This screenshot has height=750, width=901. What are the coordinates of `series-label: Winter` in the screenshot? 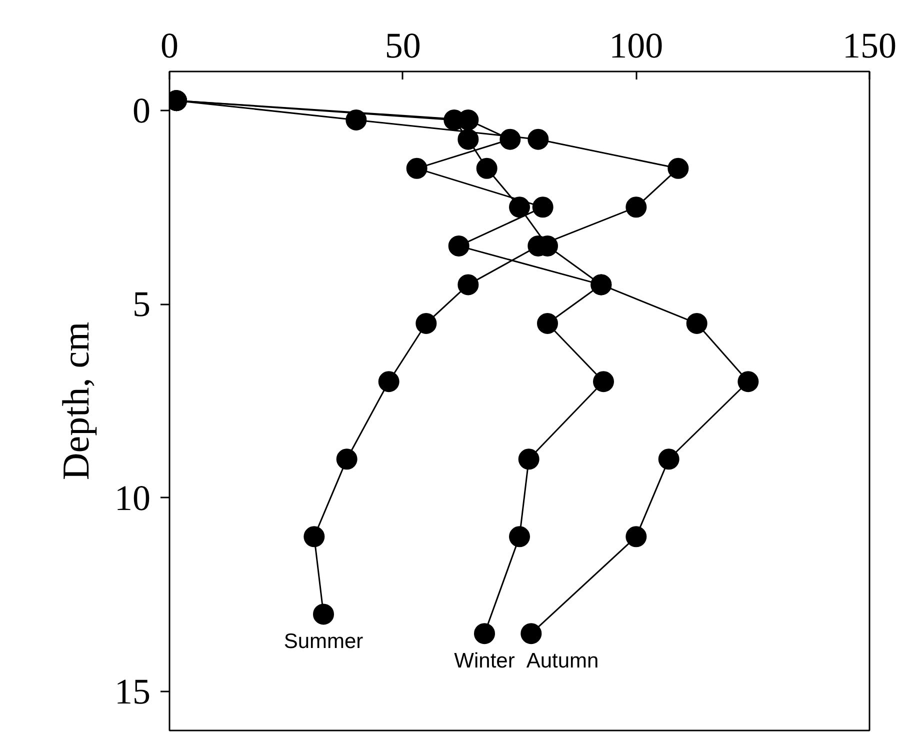 It's located at (484, 661).